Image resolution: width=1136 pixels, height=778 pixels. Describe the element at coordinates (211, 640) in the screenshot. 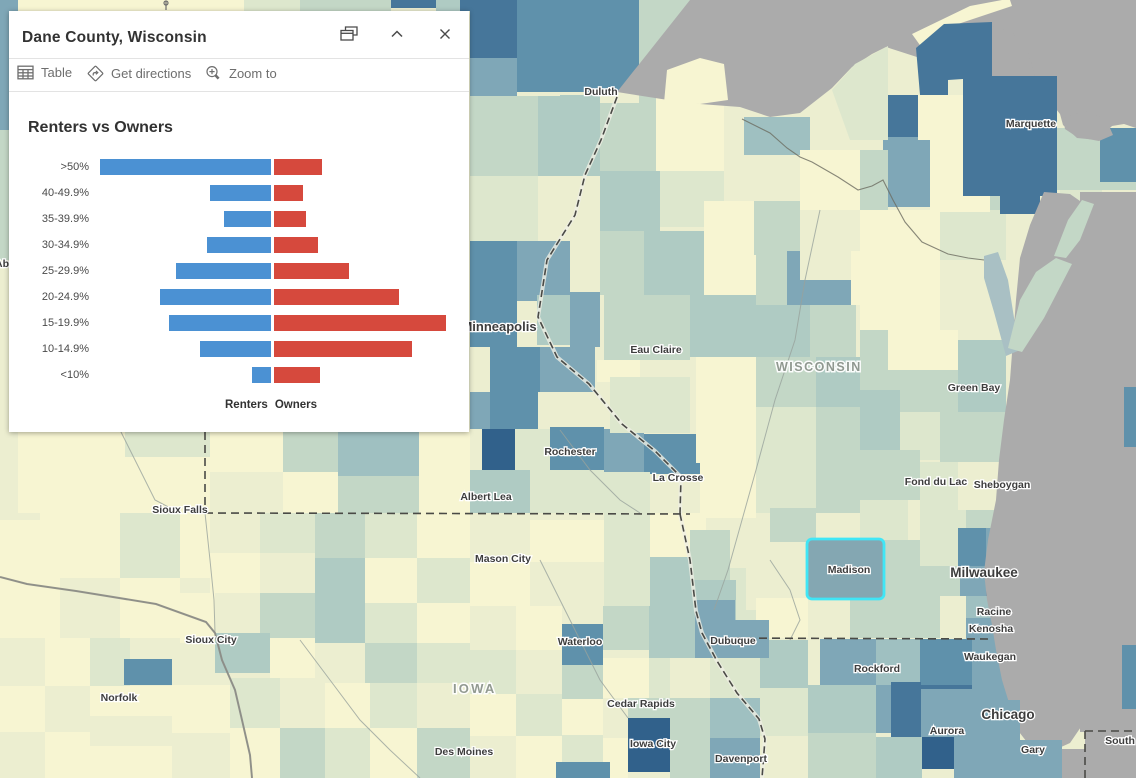

I see `svg-text: Sioux City` at that location.